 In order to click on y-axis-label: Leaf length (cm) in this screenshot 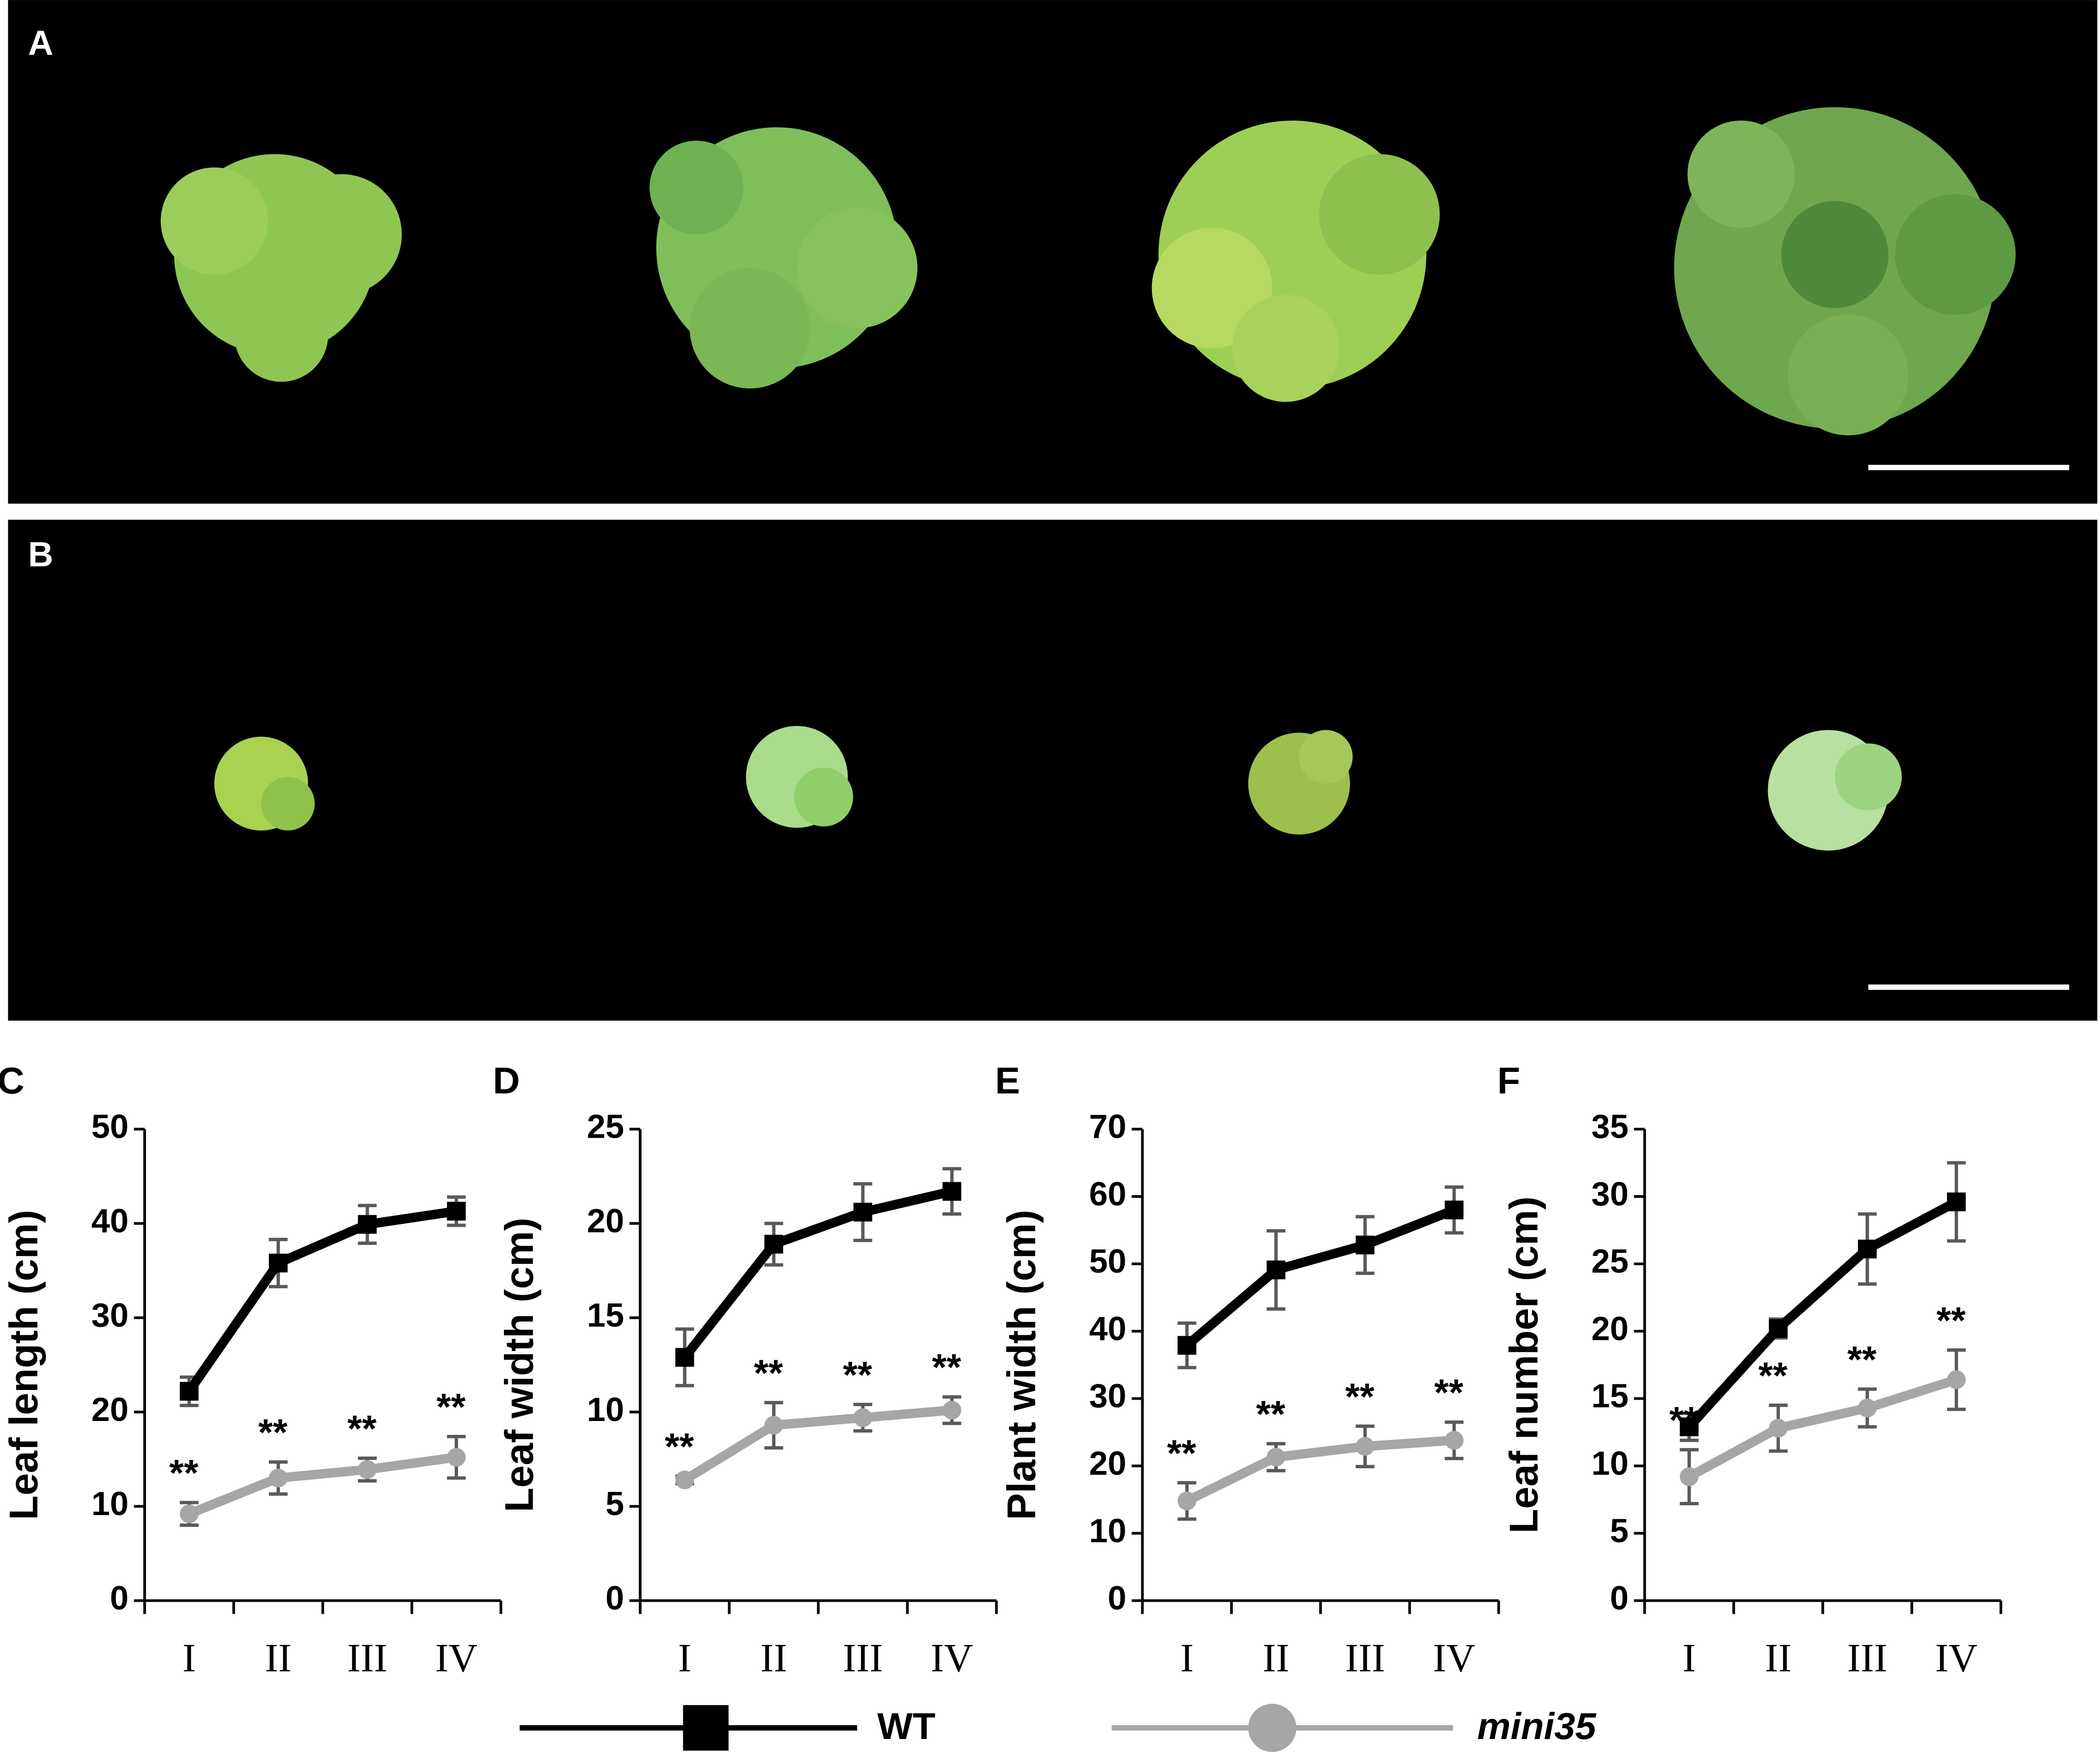, I will do `click(24, 1365)`.